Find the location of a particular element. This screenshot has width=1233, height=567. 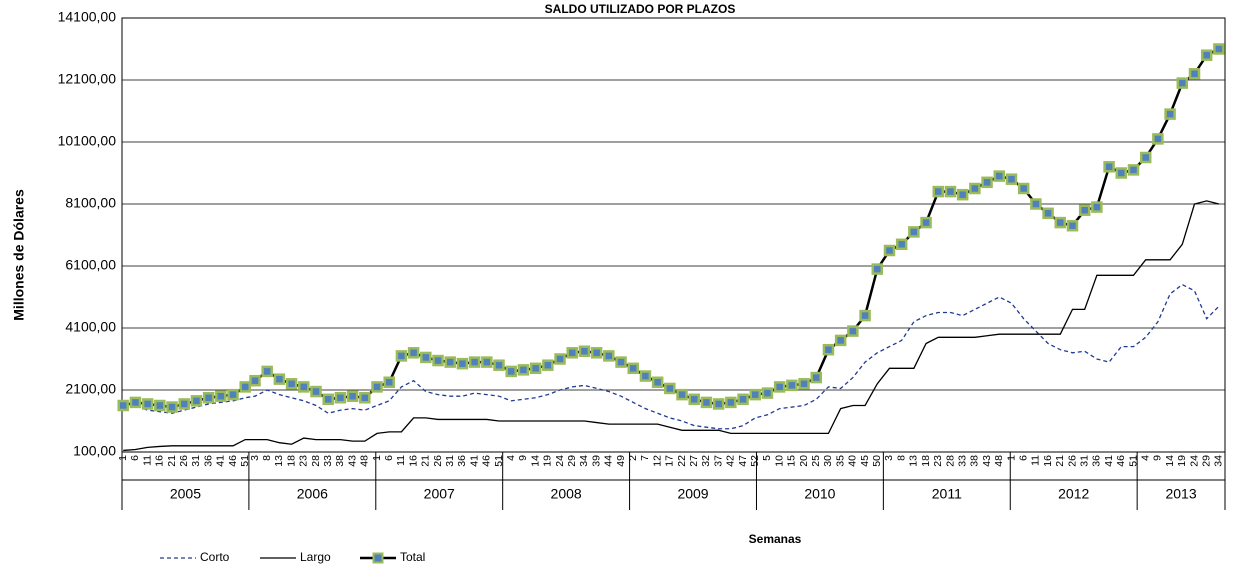

y-tick-label: 100,00 is located at coordinates (94, 451).